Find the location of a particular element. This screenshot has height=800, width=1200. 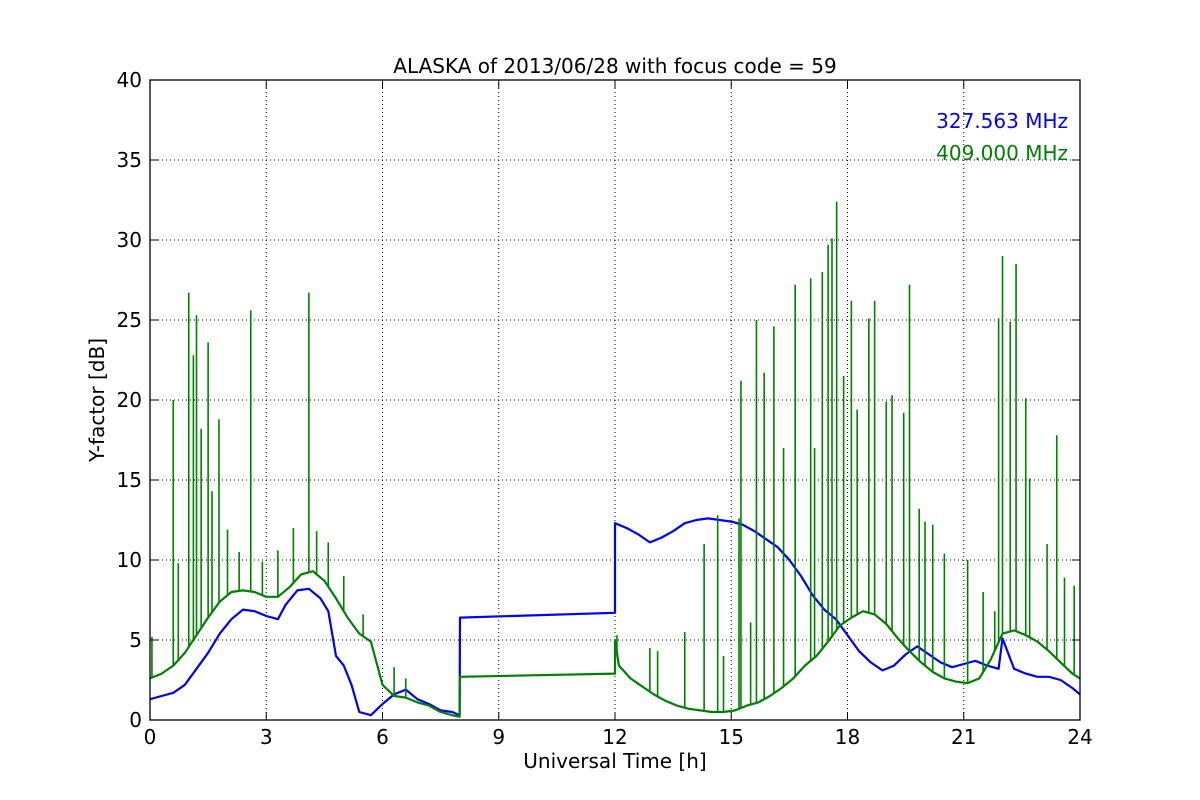

x-tick-label: 15 is located at coordinates (731, 737).